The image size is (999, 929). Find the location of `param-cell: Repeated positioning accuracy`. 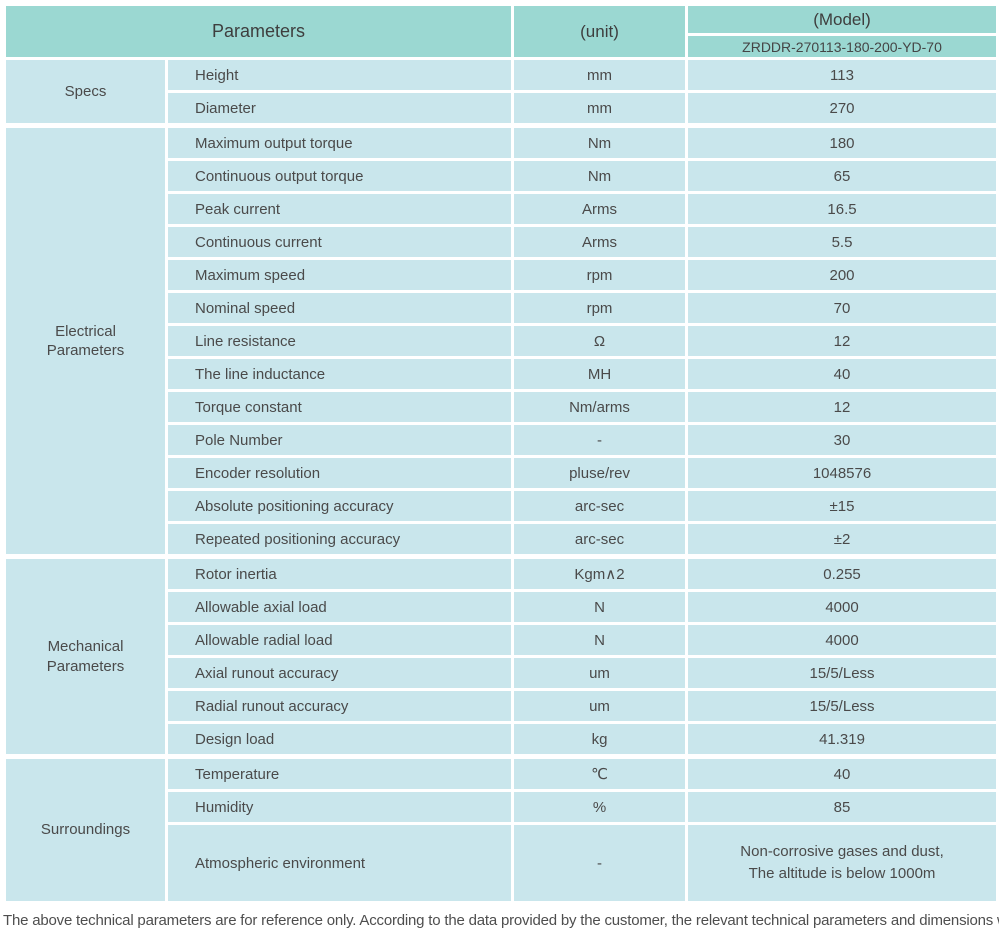

param-cell: Repeated positioning accuracy is located at coordinates (339, 539).